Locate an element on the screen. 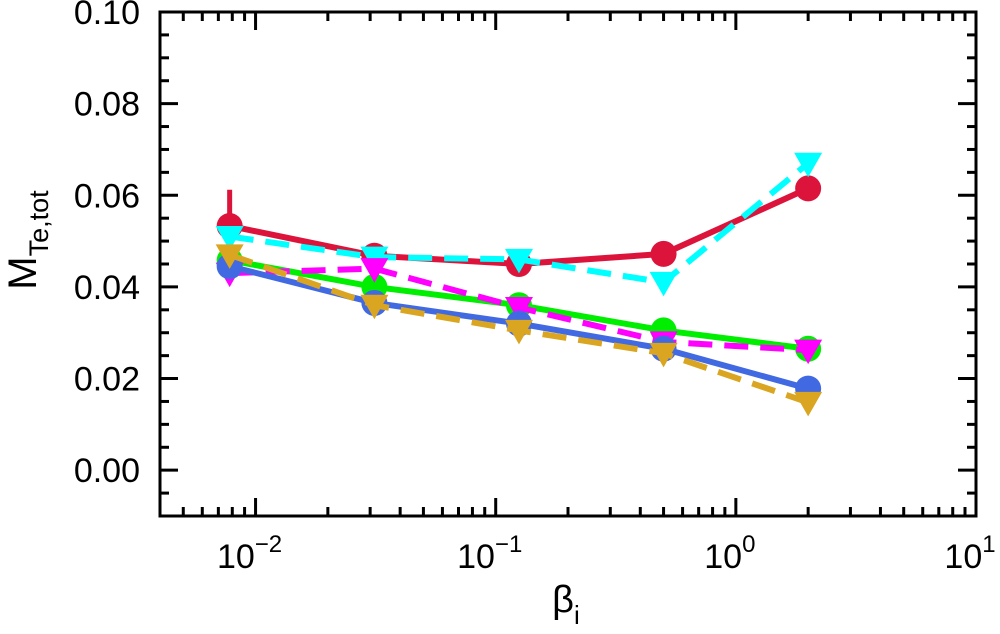 This screenshot has width=1000, height=634. x-tick-exponent: −2 is located at coordinates (268, 544).